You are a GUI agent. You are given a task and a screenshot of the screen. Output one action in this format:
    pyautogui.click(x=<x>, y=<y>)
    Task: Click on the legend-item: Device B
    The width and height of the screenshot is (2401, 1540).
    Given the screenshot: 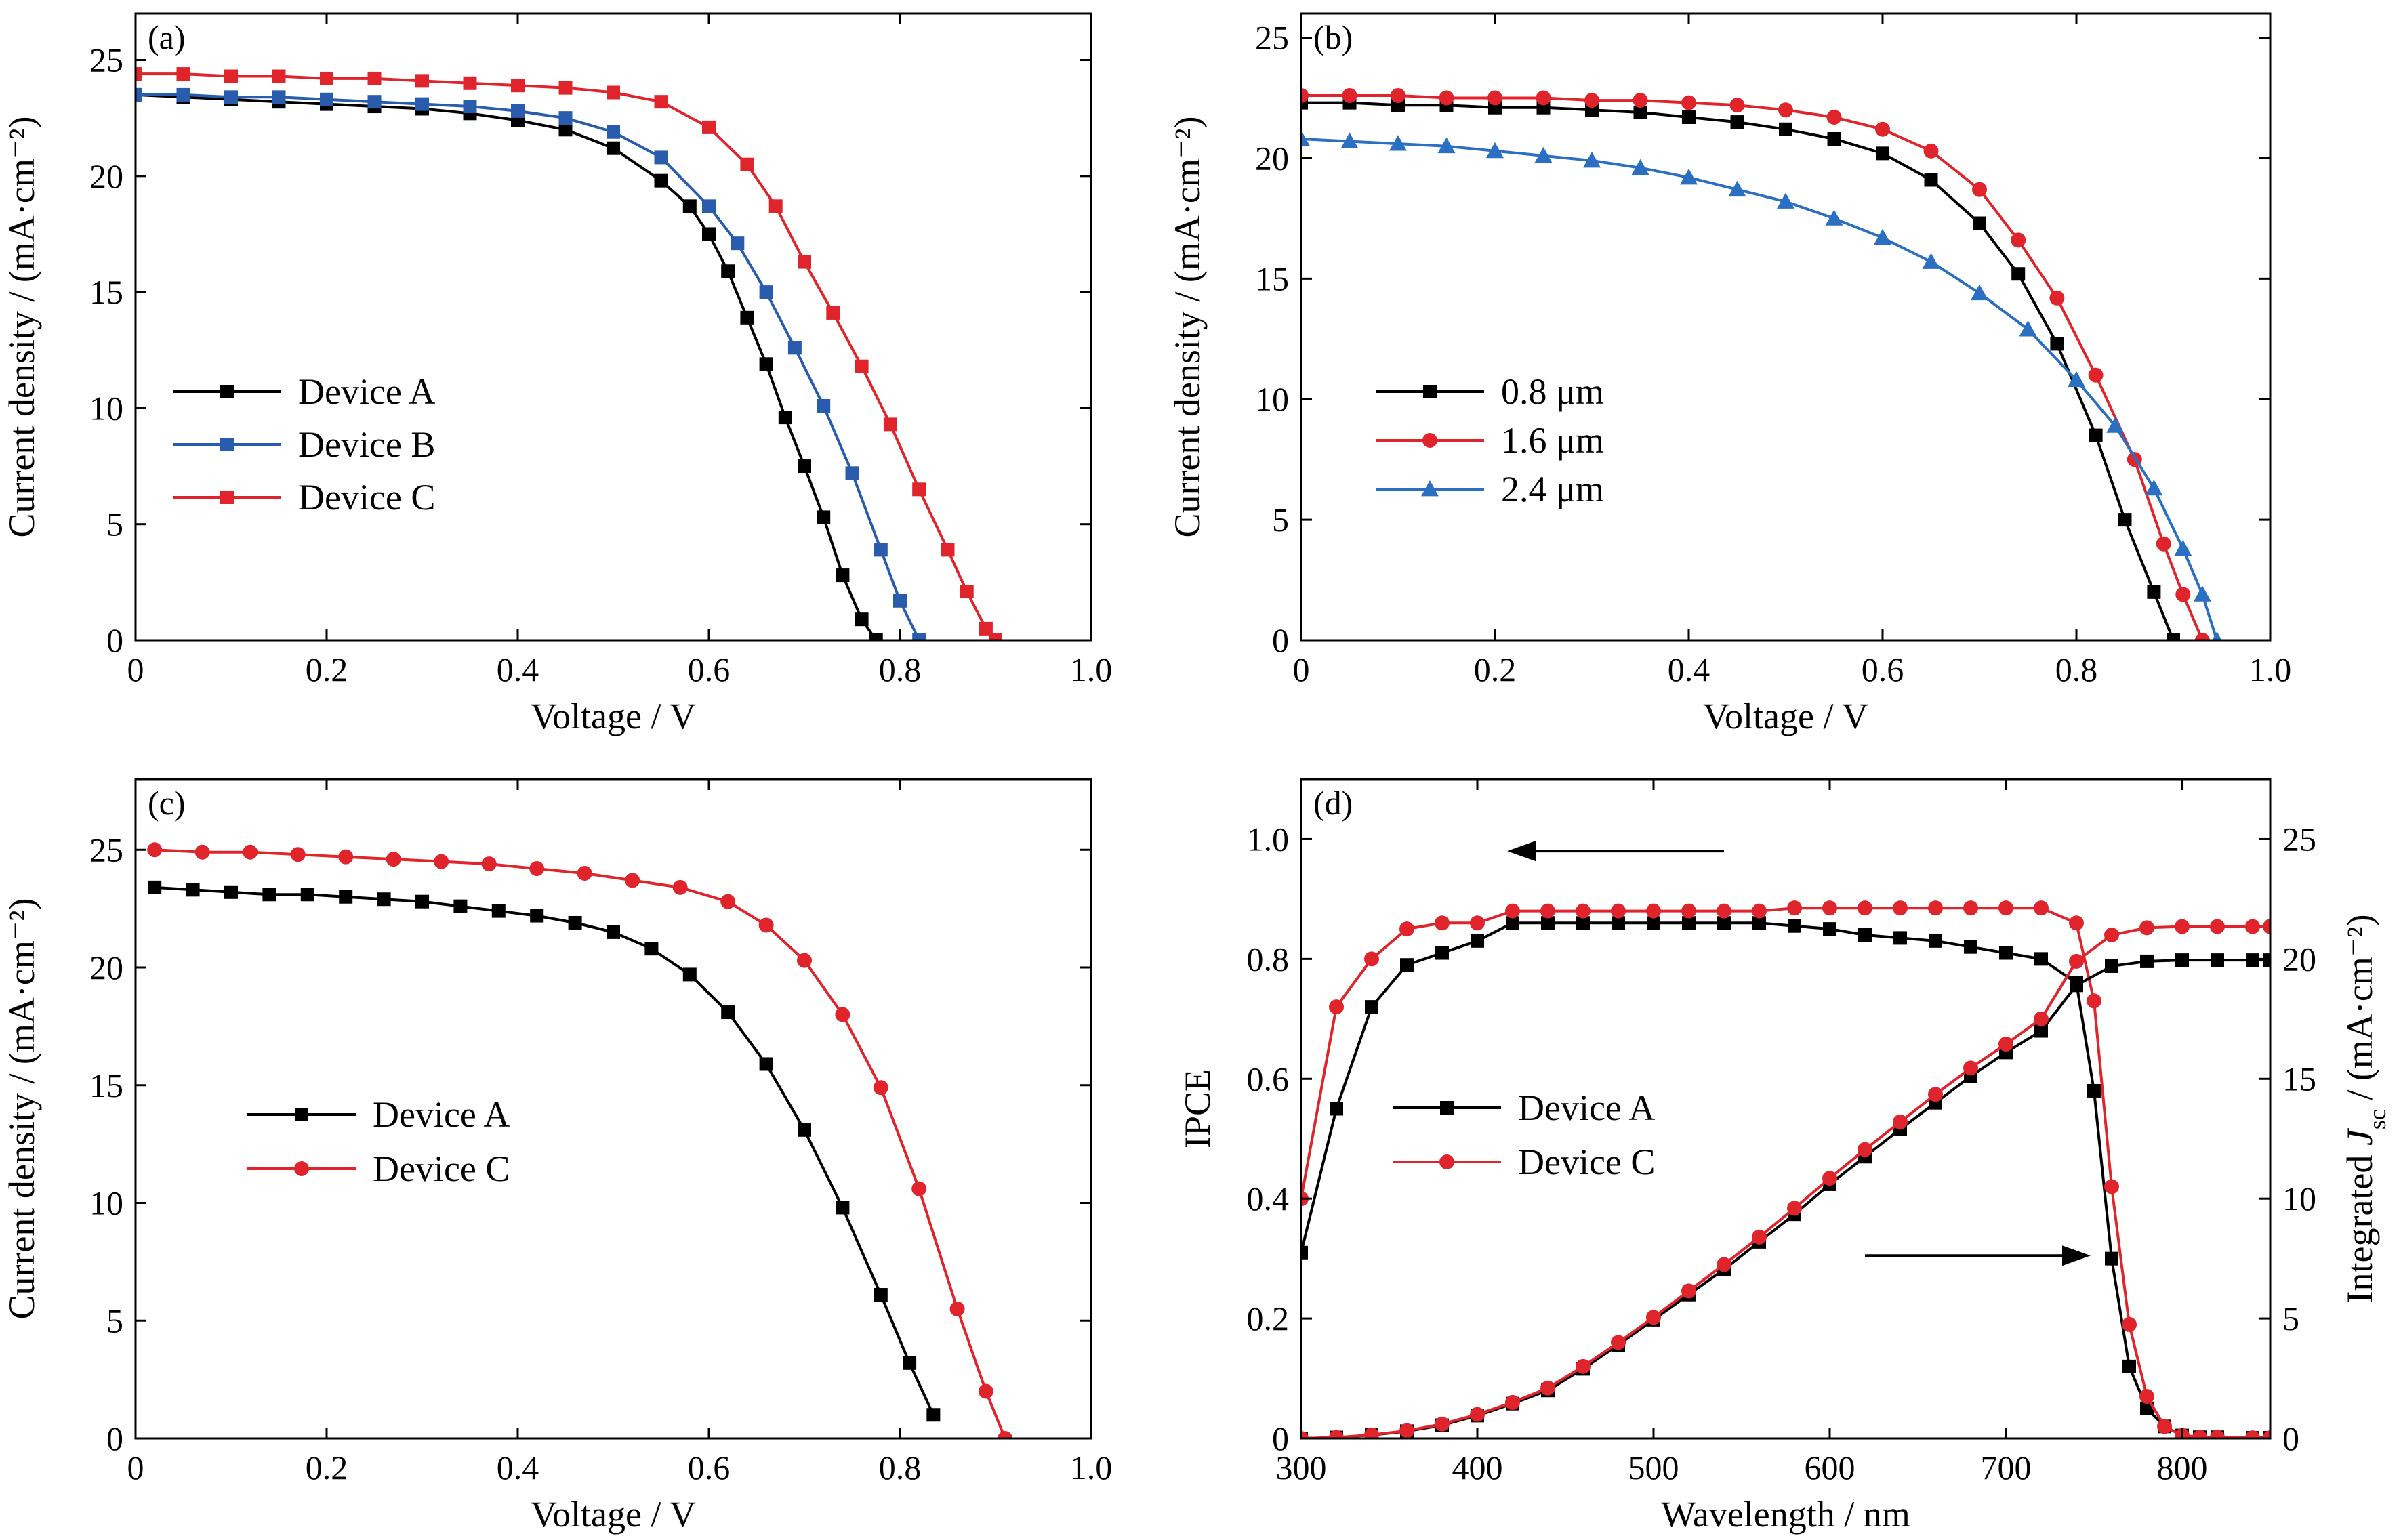 What is the action you would take?
    pyautogui.click(x=304, y=444)
    